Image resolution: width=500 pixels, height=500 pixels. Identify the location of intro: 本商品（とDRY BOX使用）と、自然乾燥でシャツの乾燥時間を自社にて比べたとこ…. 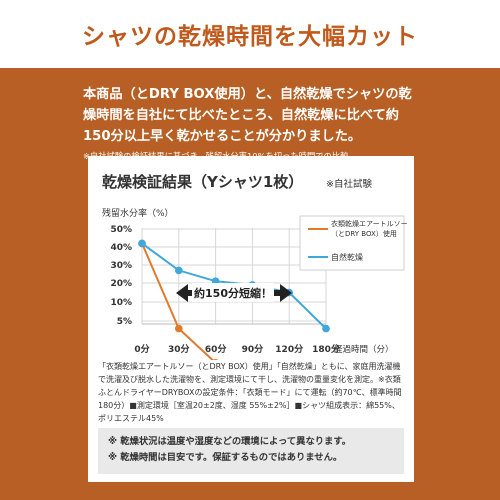
(253, 123).